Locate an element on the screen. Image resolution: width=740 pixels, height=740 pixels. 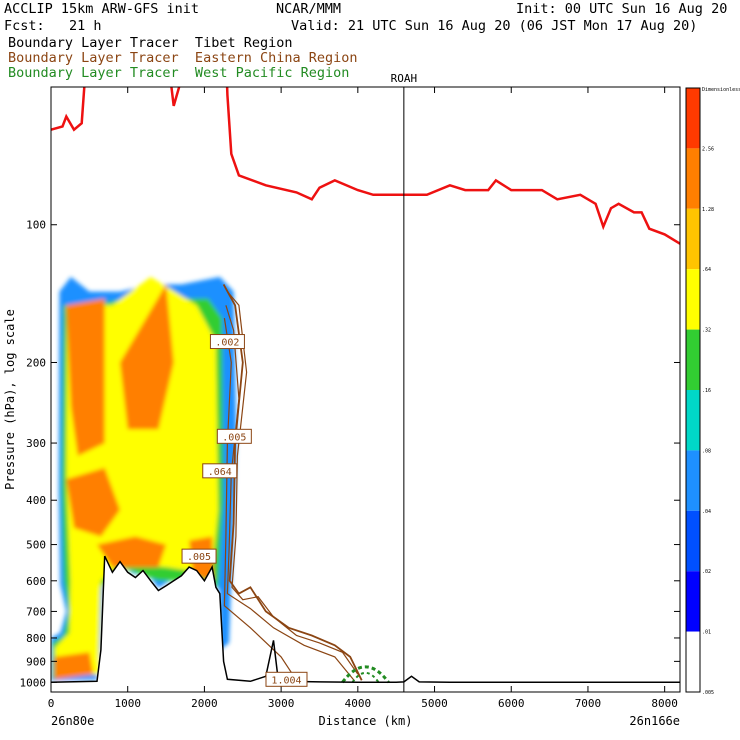
y-tick-label: 300 is located at coordinates (36, 443).